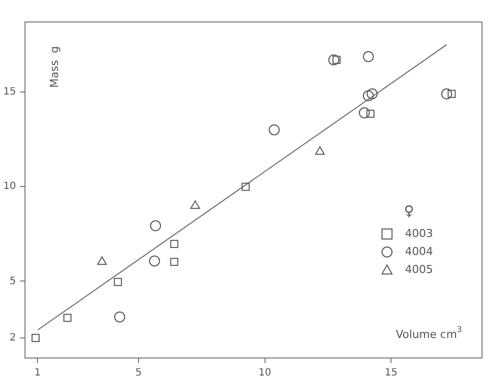 This screenshot has height=381, width=488. What do you see at coordinates (37, 373) in the screenshot?
I see `x-tick-label: 1` at bounding box center [37, 373].